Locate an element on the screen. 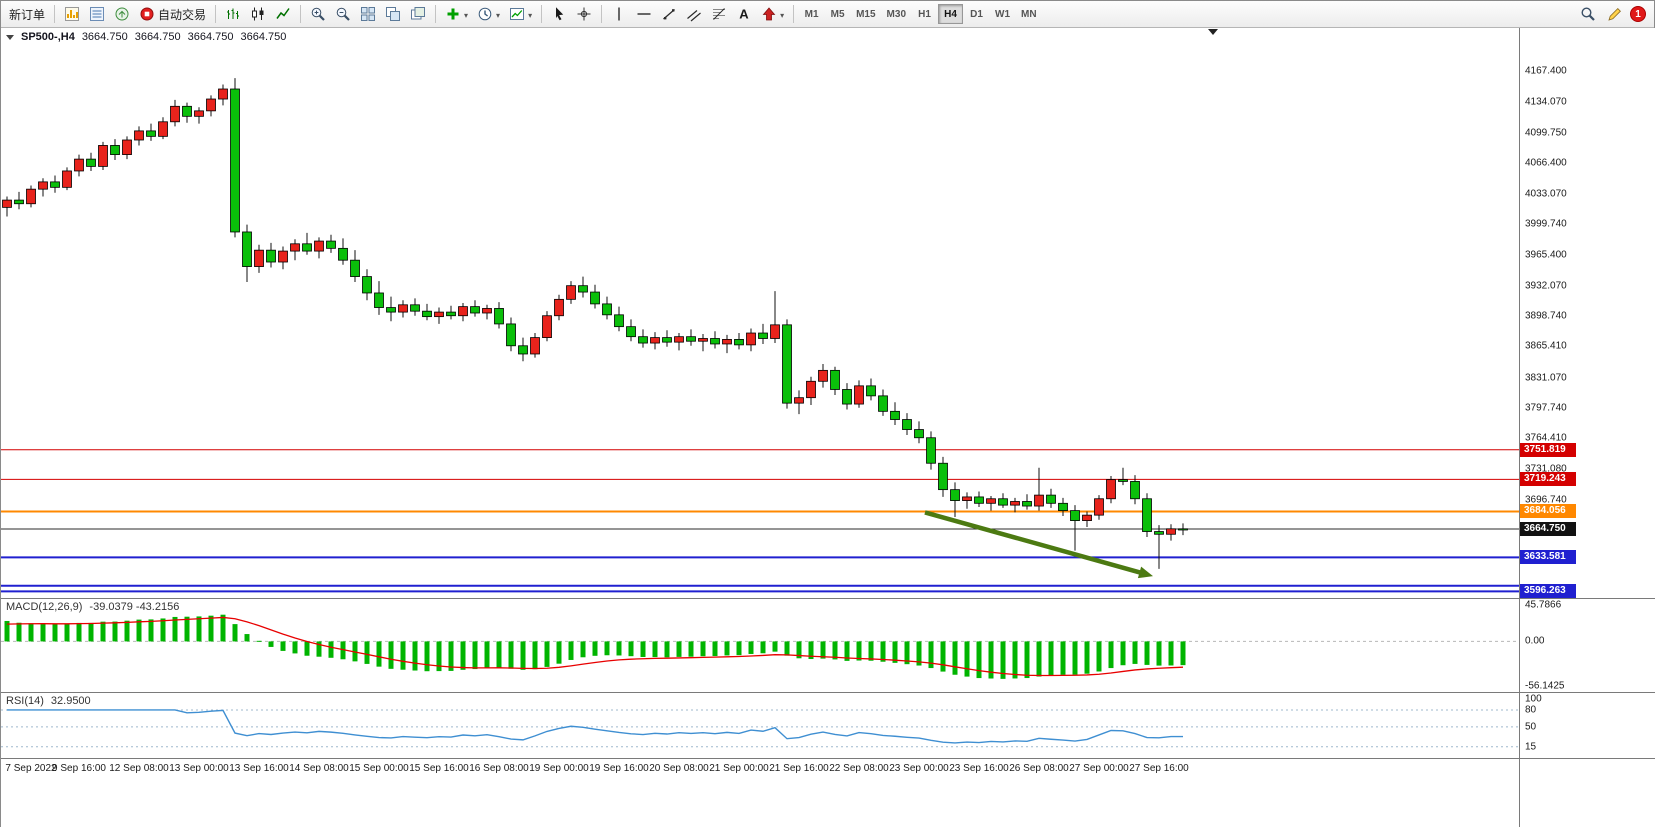 The height and width of the screenshot is (827, 1655). tf-m1: M1 is located at coordinates (811, 14).